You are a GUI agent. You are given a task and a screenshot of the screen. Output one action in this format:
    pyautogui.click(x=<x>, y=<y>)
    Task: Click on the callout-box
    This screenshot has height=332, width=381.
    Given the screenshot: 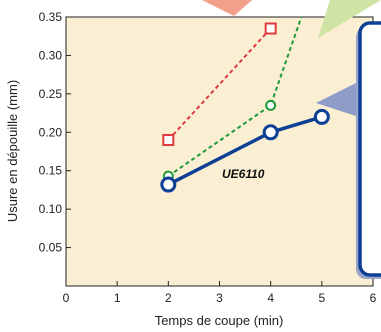 What is the action you would take?
    pyautogui.click(x=369, y=149)
    